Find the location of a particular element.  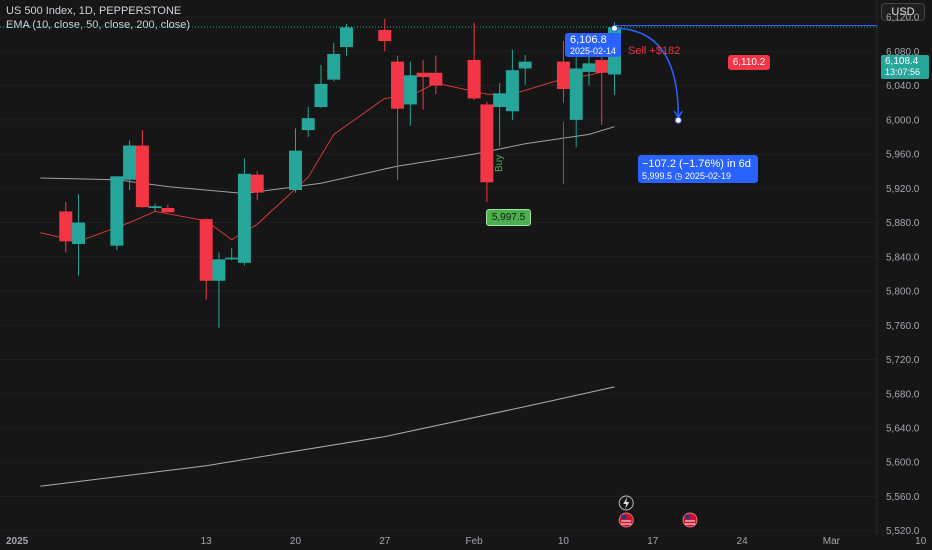

lightning-bolt is located at coordinates (626, 503).